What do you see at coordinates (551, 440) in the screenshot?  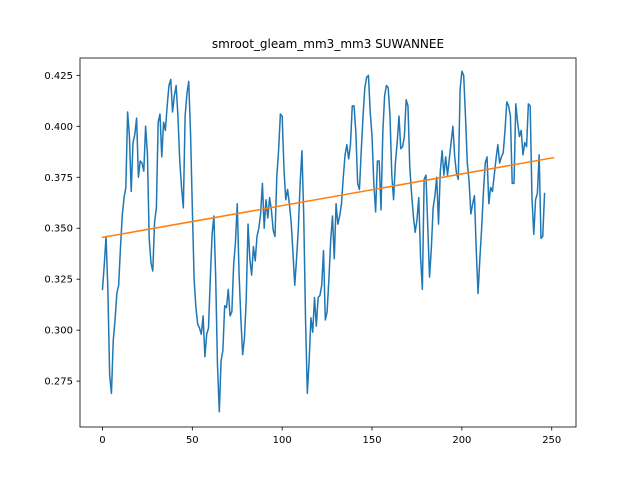 I see `x-tick-label: 250` at bounding box center [551, 440].